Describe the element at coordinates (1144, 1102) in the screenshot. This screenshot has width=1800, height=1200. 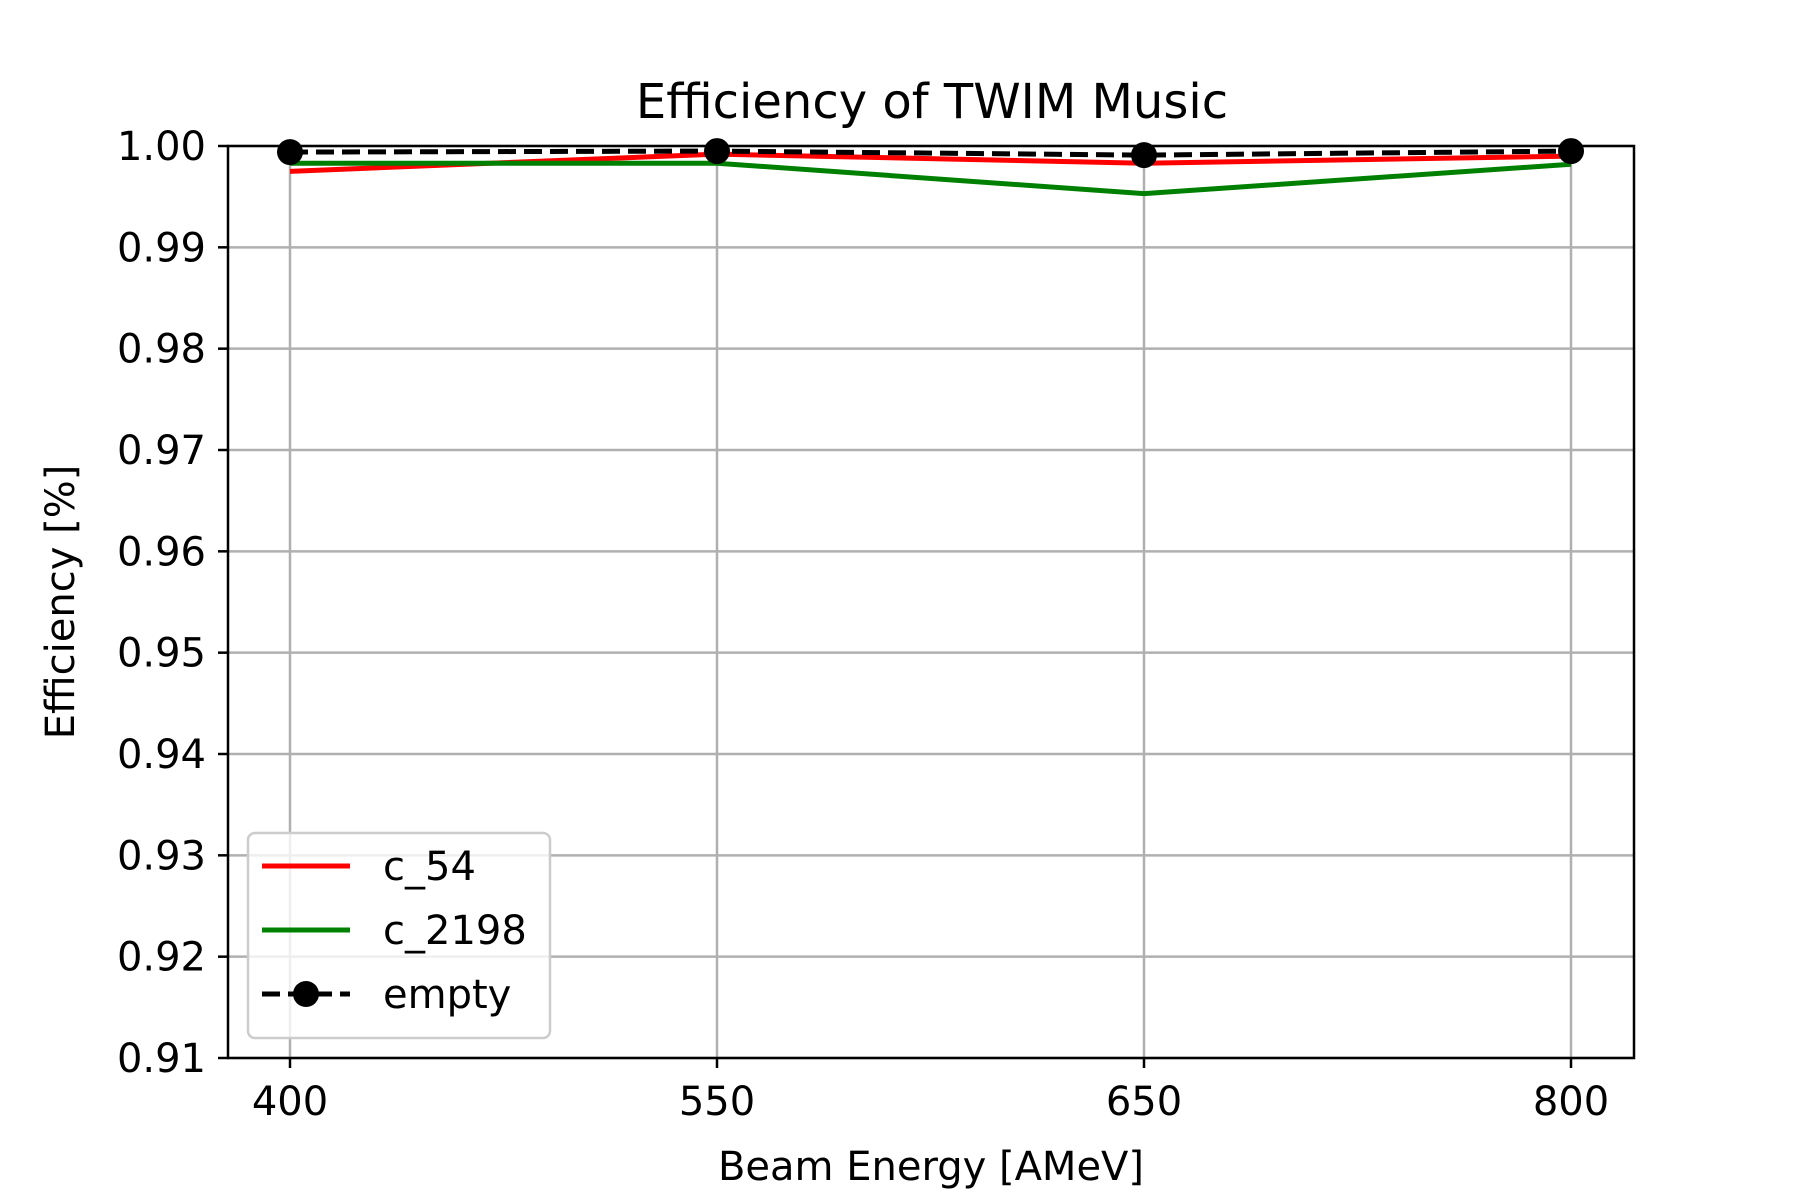
I see `x-tick-label: 650` at that location.